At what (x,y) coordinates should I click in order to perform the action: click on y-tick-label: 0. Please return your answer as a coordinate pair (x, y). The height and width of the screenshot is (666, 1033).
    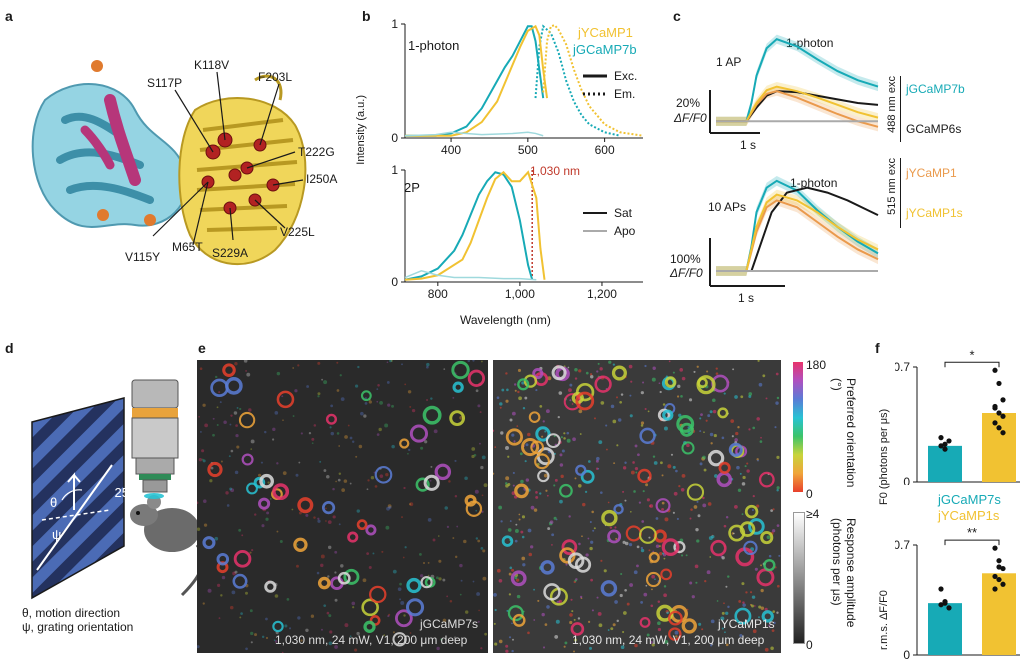
    Looking at the image, I should click on (394, 138).